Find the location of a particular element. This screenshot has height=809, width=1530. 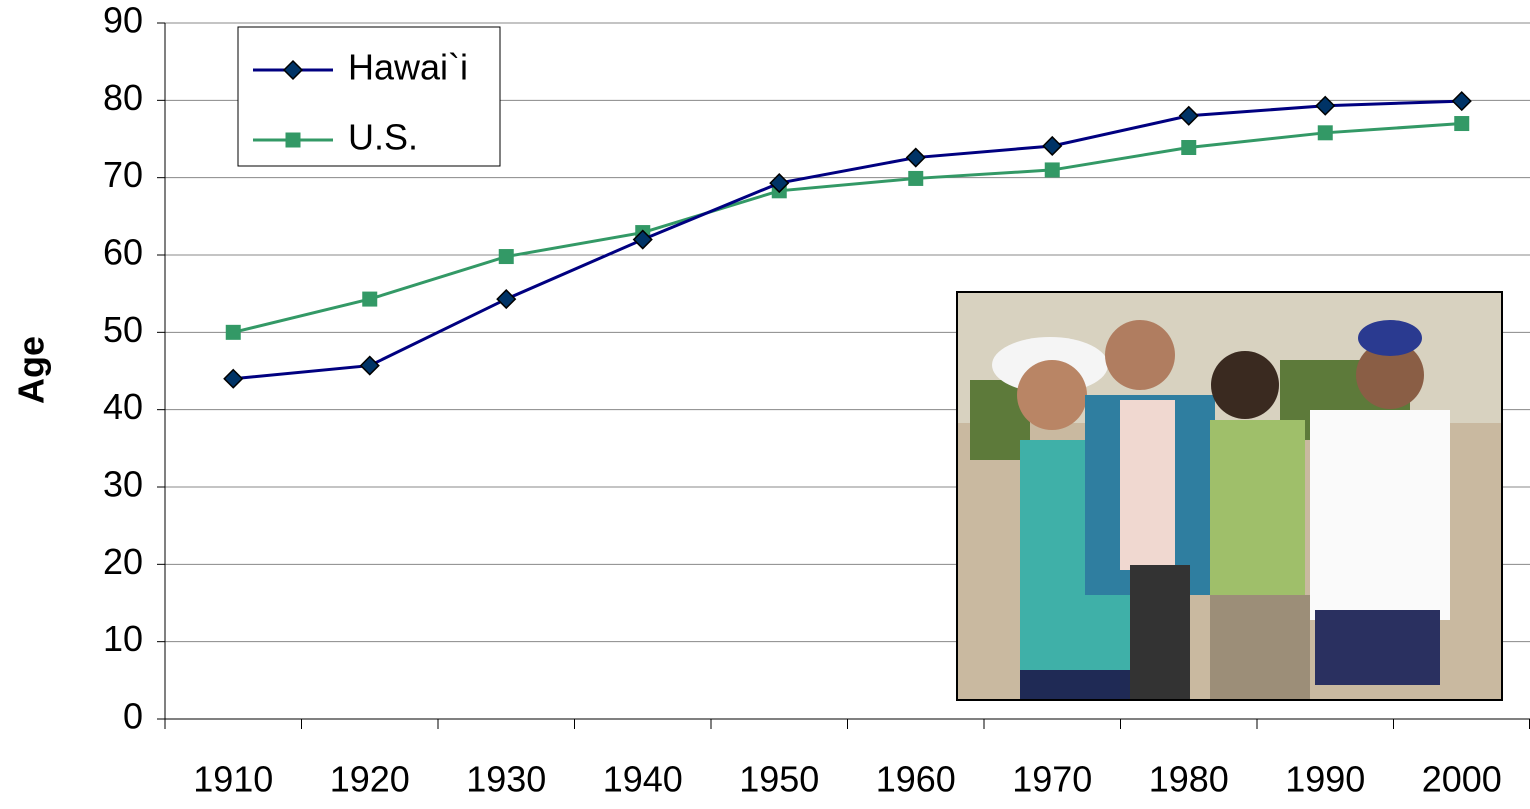

y-tick-label: 80 is located at coordinates (123, 97).